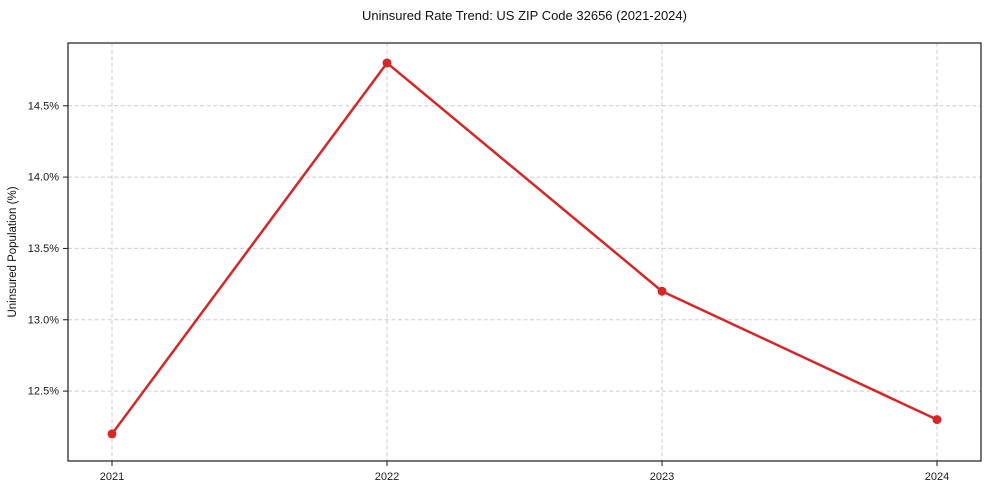 This screenshot has width=989, height=490. Describe the element at coordinates (43, 106) in the screenshot. I see `y-tick-label: 14.5%` at that location.